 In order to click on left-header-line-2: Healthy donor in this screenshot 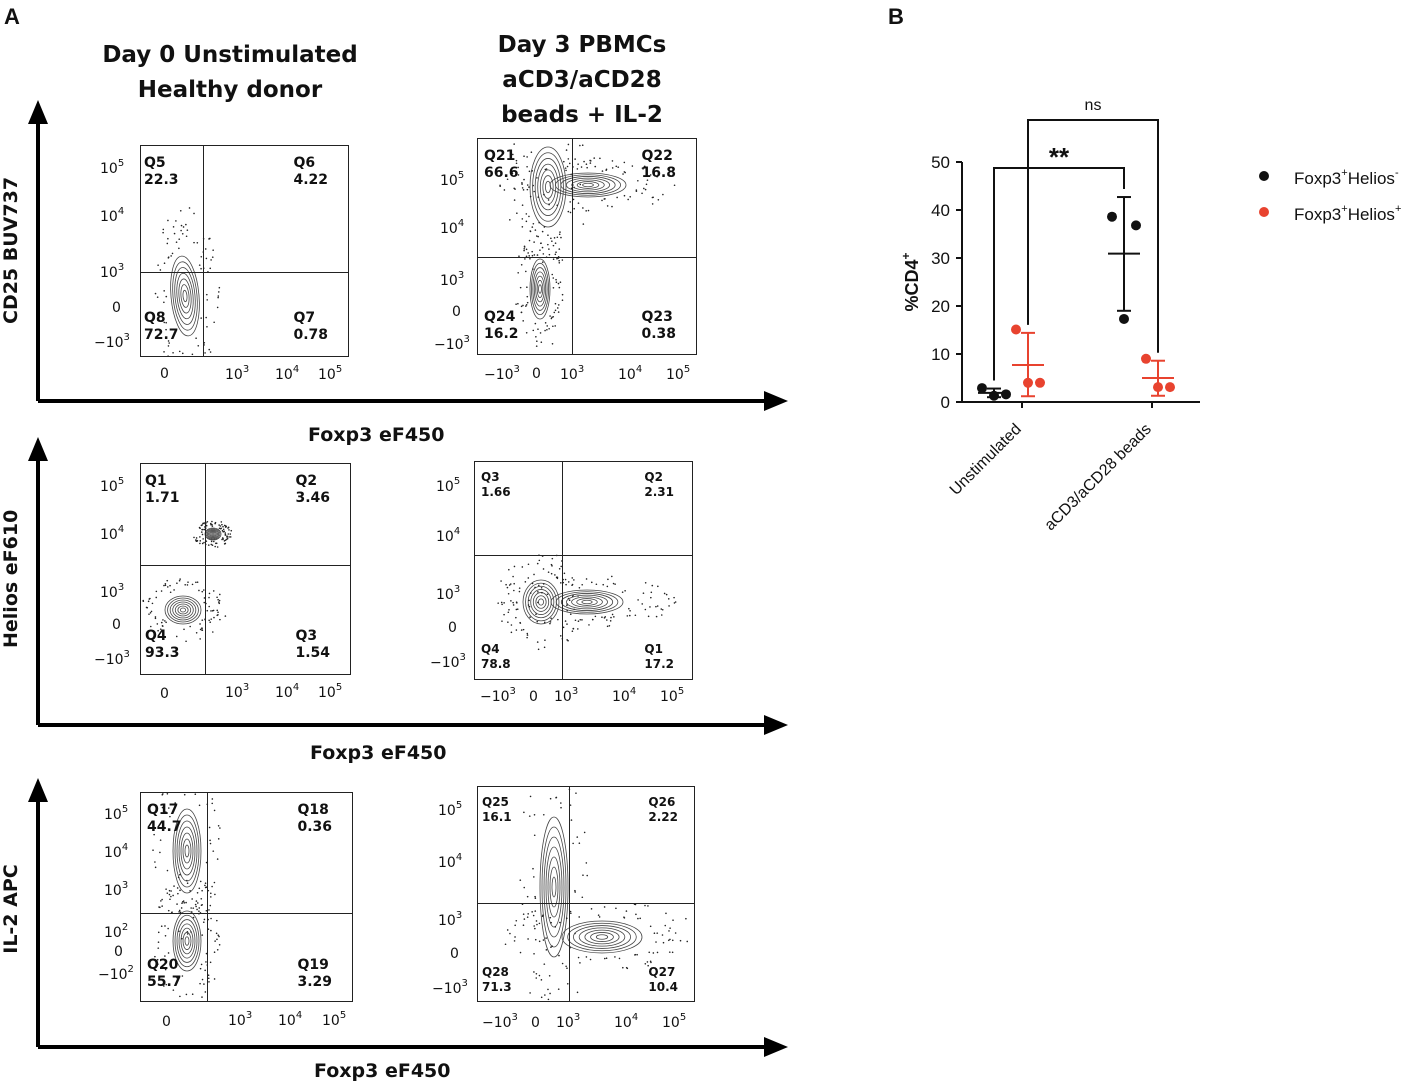, I will do `click(230, 90)`.